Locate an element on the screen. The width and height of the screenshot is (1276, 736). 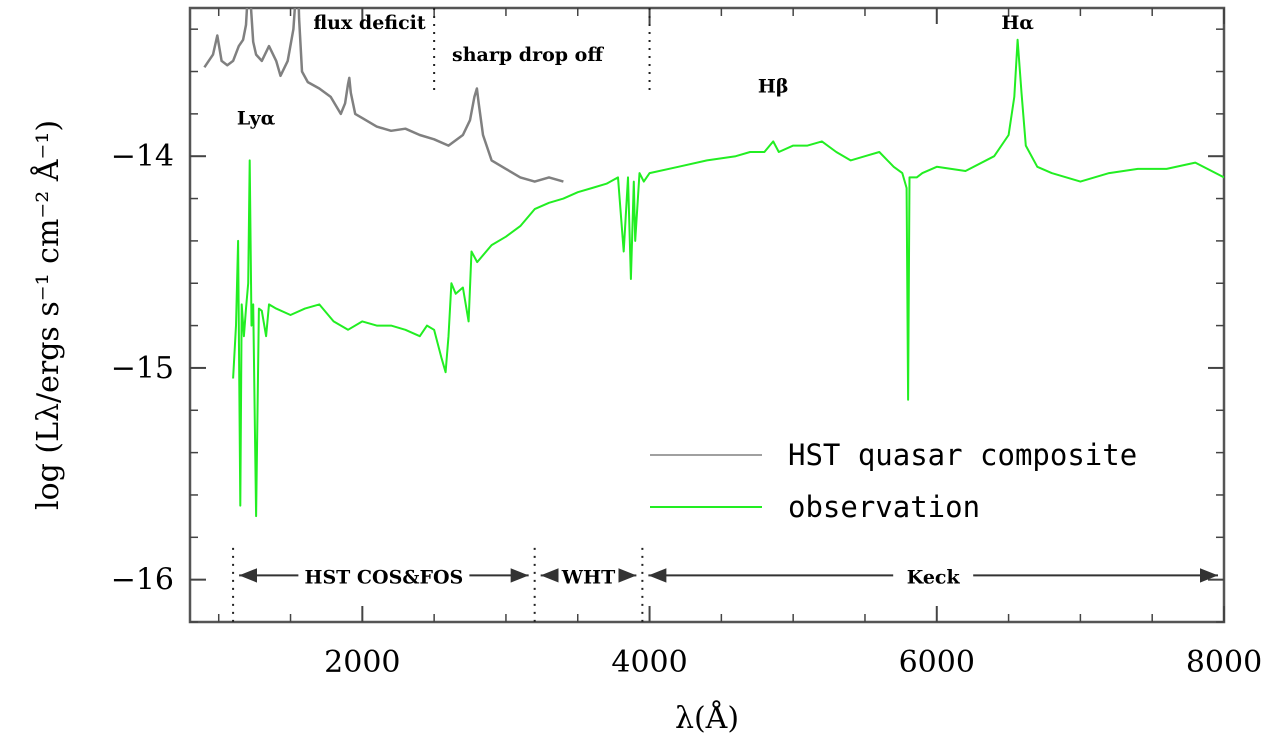
annotation-label: Hβ is located at coordinates (773, 87).